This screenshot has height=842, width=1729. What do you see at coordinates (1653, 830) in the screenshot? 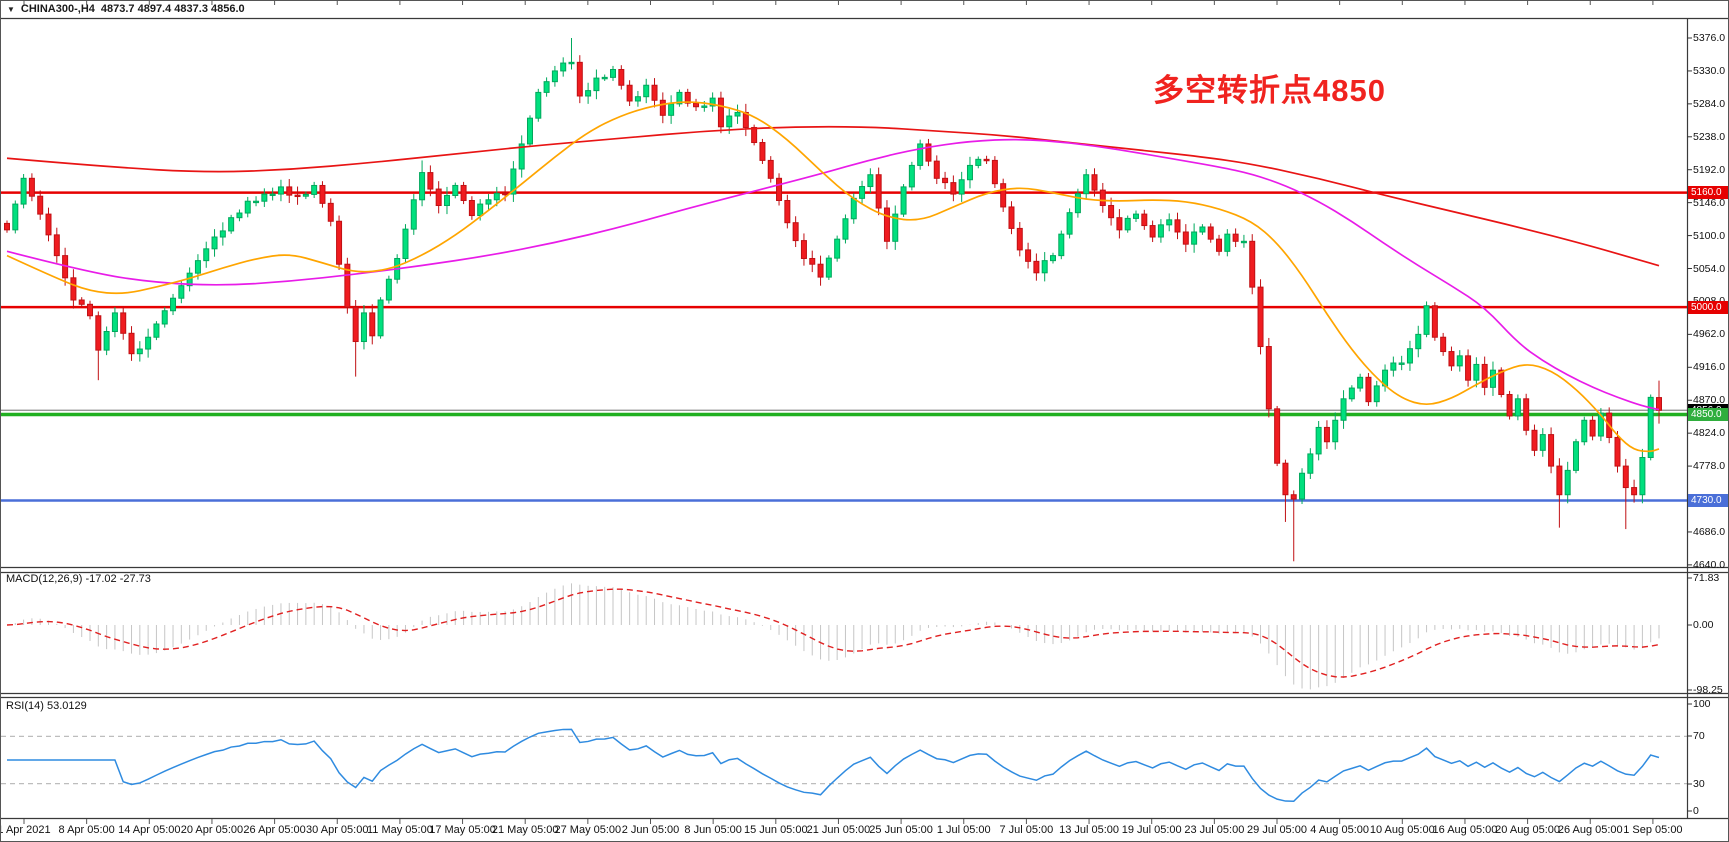
I see `time-axis-label: 1 Sep 05:00` at bounding box center [1653, 830].